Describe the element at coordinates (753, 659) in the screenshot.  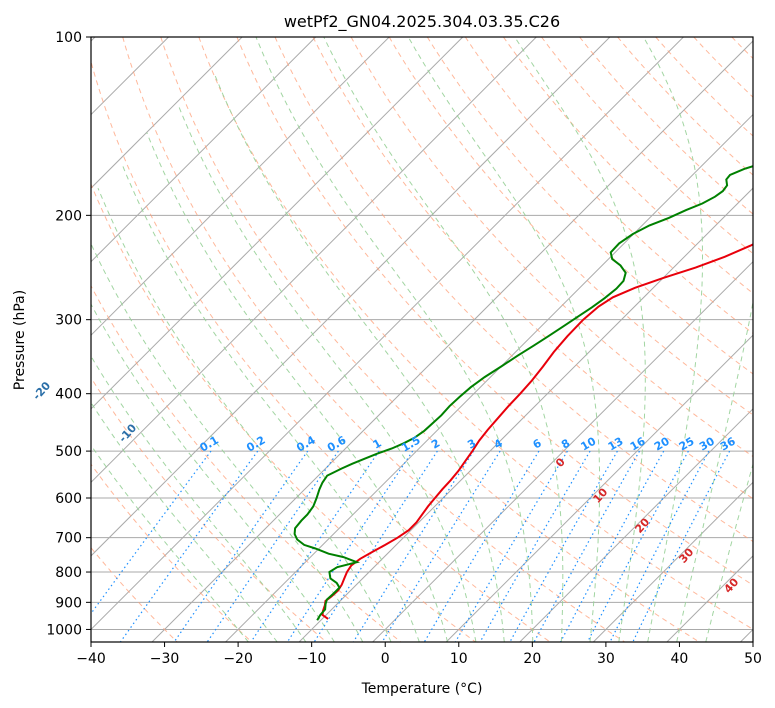
I see `x-tick-label: 50` at that location.